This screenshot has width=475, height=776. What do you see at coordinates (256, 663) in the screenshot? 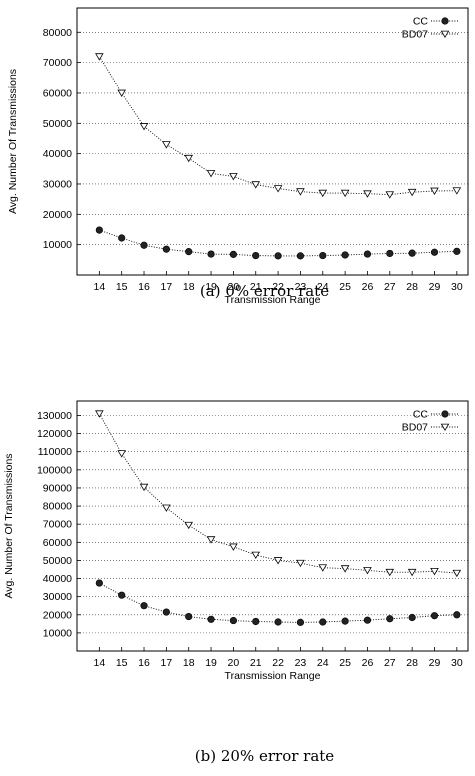
I see `x-tick-label: 21` at bounding box center [256, 663].